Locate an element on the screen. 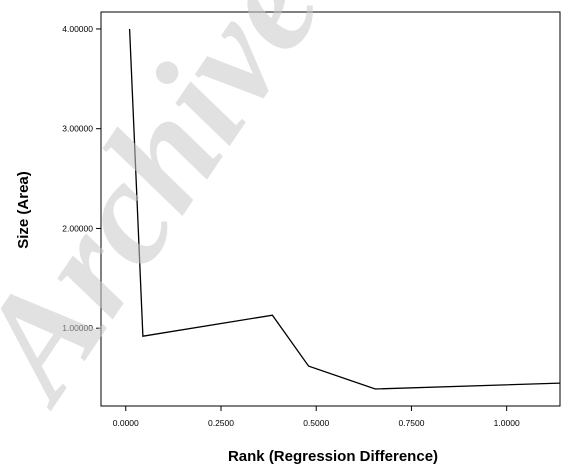  y-tick-label: 4.00000 is located at coordinates (77, 29).